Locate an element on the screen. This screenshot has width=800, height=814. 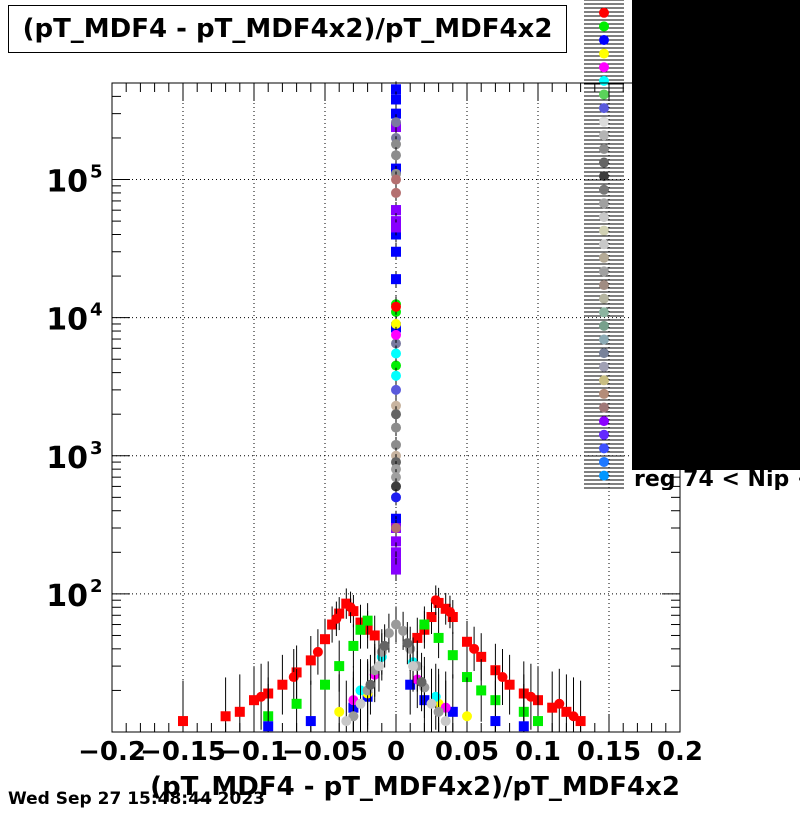
timestamp: Wed Sep 27 15:48:44 2023 is located at coordinates (137, 799).